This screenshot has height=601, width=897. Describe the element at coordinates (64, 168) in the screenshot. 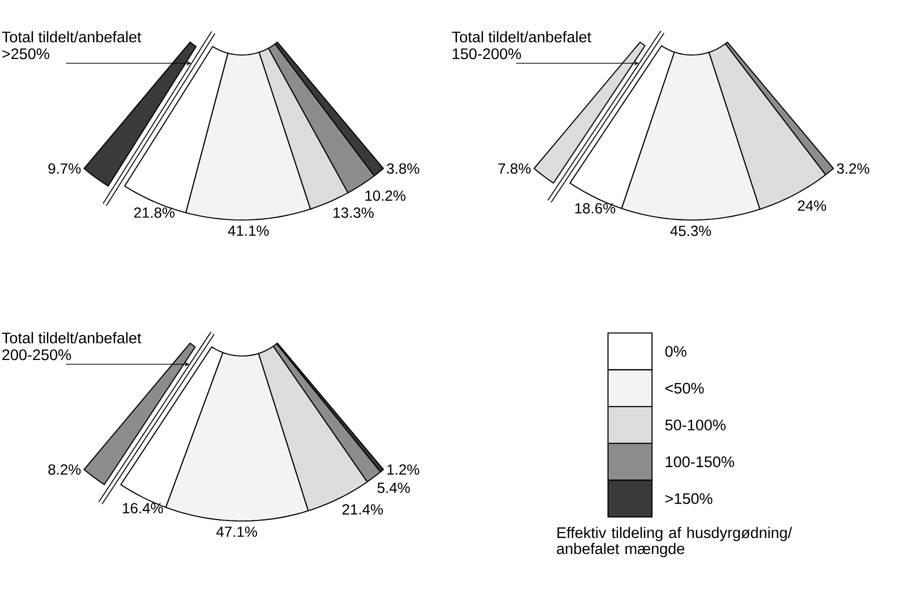

I see `data-label: 9.7%` at that location.